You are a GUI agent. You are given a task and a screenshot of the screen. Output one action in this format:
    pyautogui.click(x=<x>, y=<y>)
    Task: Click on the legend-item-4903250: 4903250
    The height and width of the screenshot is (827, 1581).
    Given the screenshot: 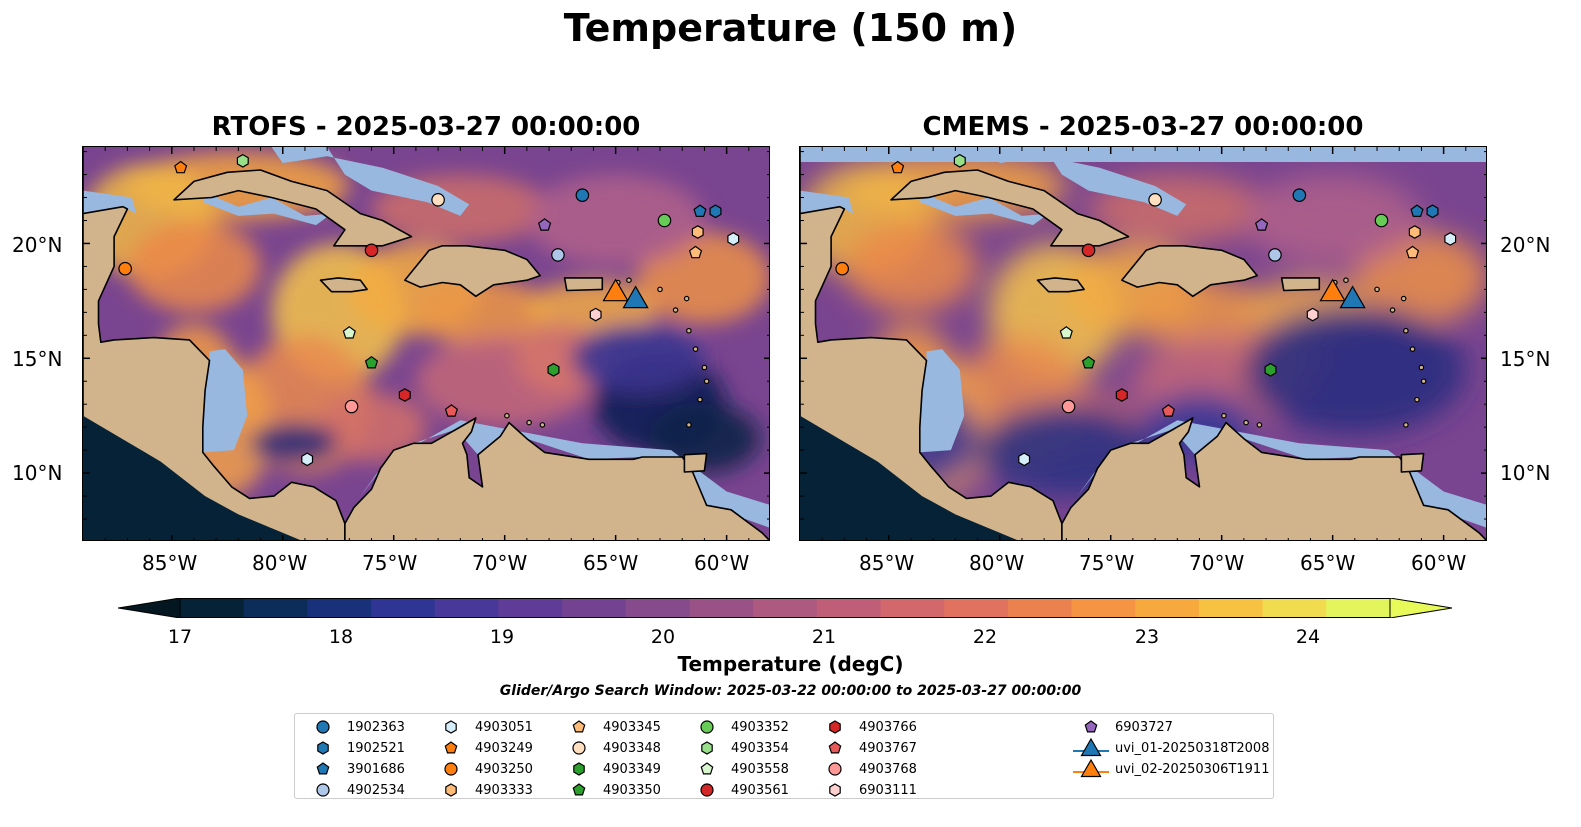 What is the action you would take?
    pyautogui.click(x=483, y=769)
    